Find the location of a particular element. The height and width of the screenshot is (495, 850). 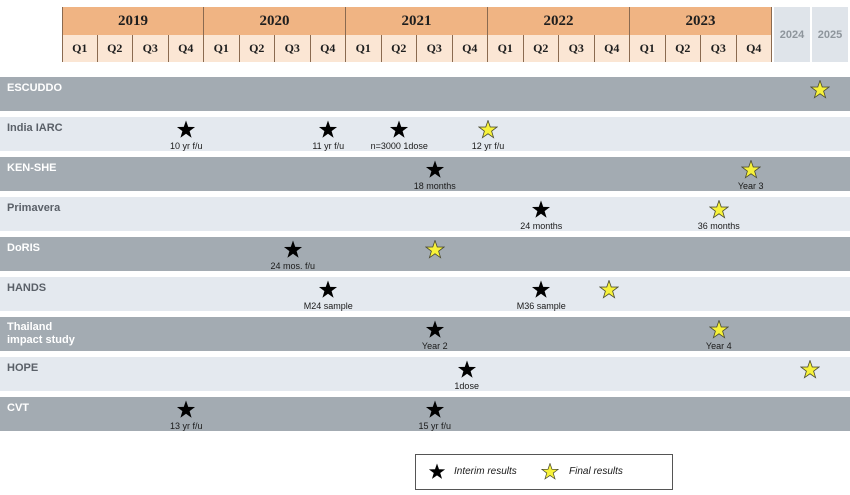

study-row: KEN-SHE is located at coordinates (425, 174).